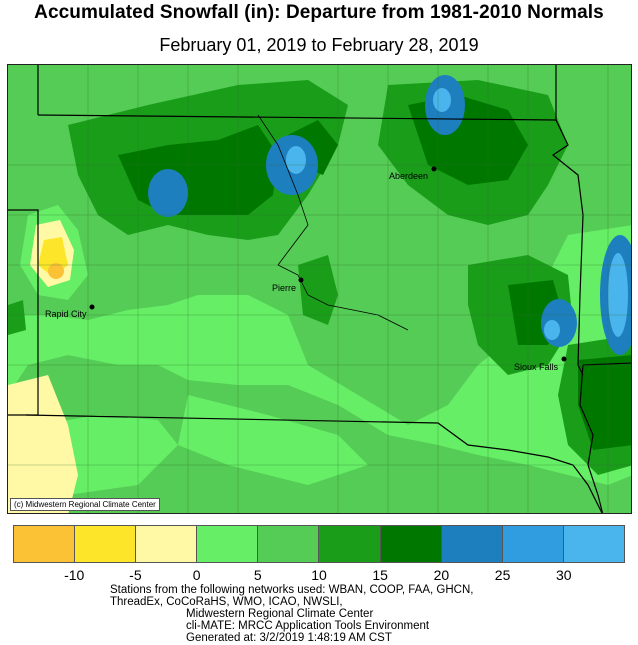 The image size is (638, 645). What do you see at coordinates (74, 575) in the screenshot?
I see `legend-tick-label: -10` at bounding box center [74, 575].